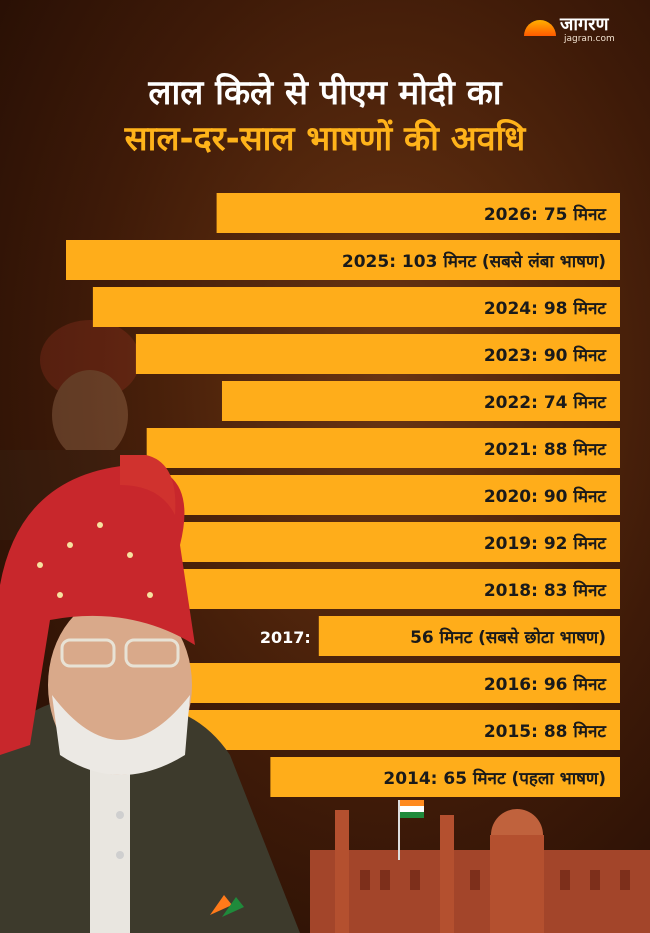 The image size is (650, 933). What do you see at coordinates (285, 637) in the screenshot?
I see `bar-year-label-2017: 2017:` at bounding box center [285, 637].